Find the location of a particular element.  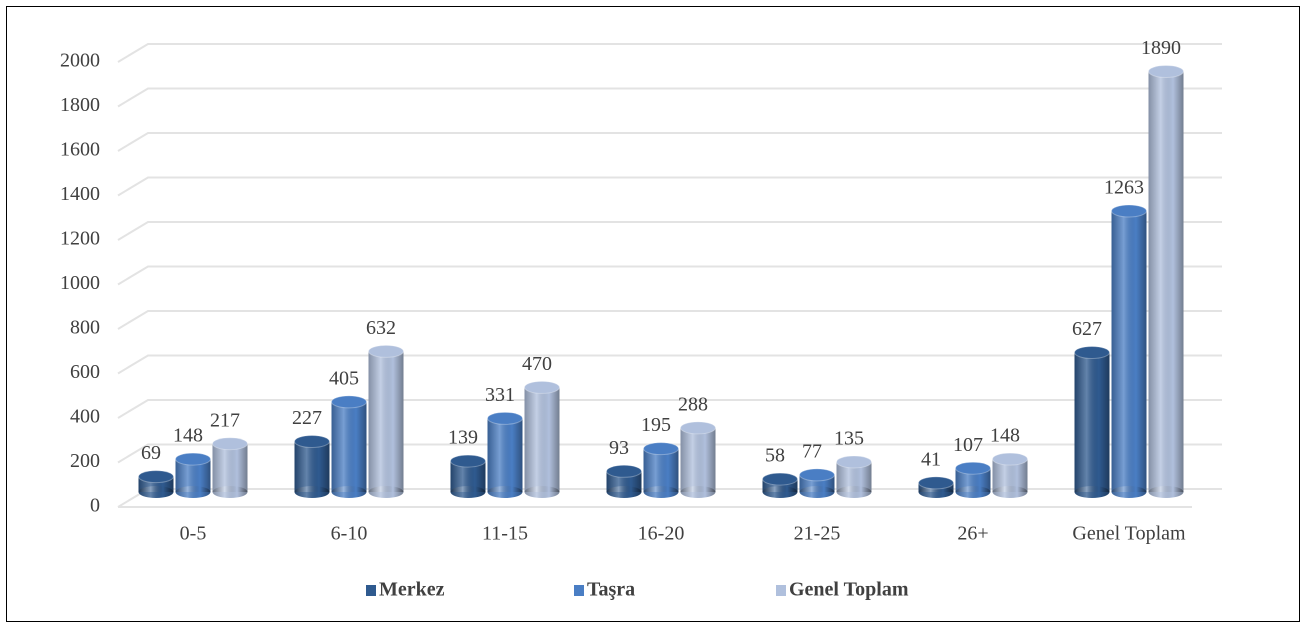

data-label: 227 is located at coordinates (307, 418).